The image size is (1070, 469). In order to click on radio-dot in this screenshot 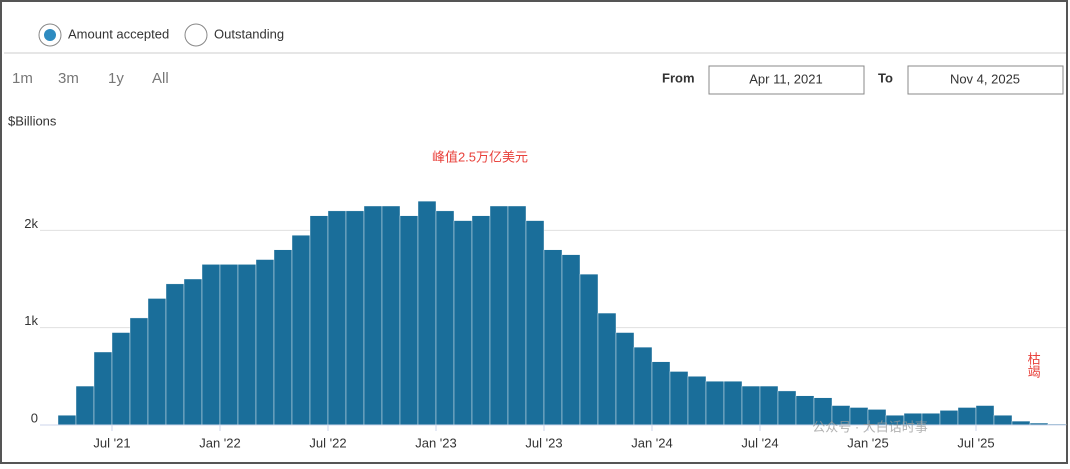, I will do `click(50, 35)`.